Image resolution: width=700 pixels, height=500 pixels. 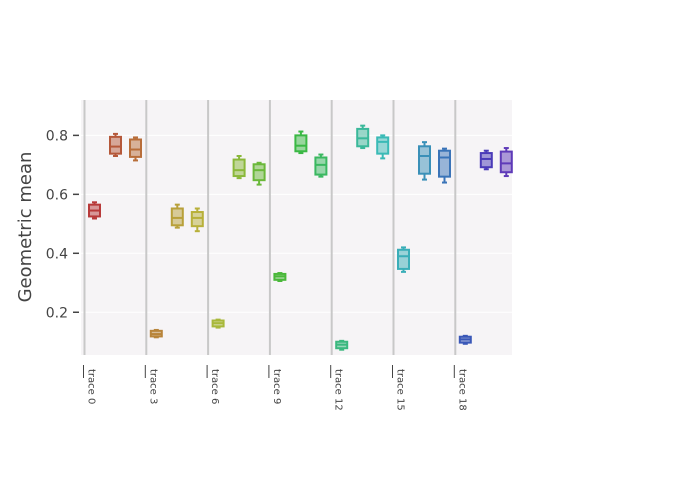 What do you see at coordinates (62, 224) in the screenshot?
I see `y-axis: 0.2 0.4 0.6 0.8` at bounding box center [62, 224].